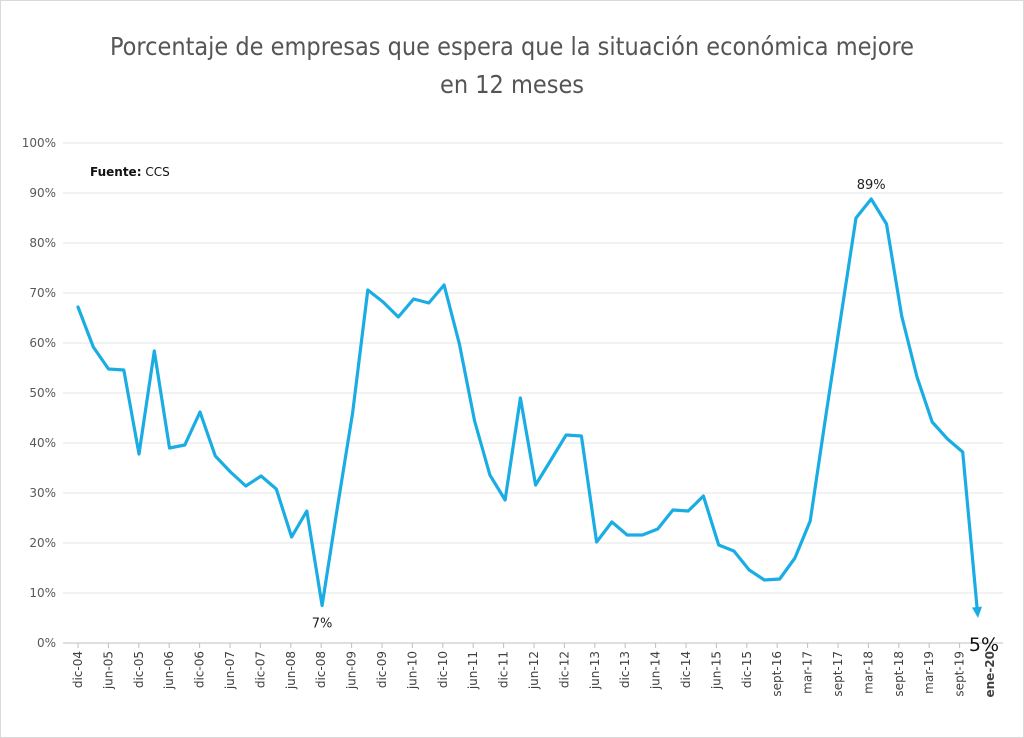 This screenshot has height=738, width=1024. I want to click on x-tick-label: dic-10, so click(443, 669).